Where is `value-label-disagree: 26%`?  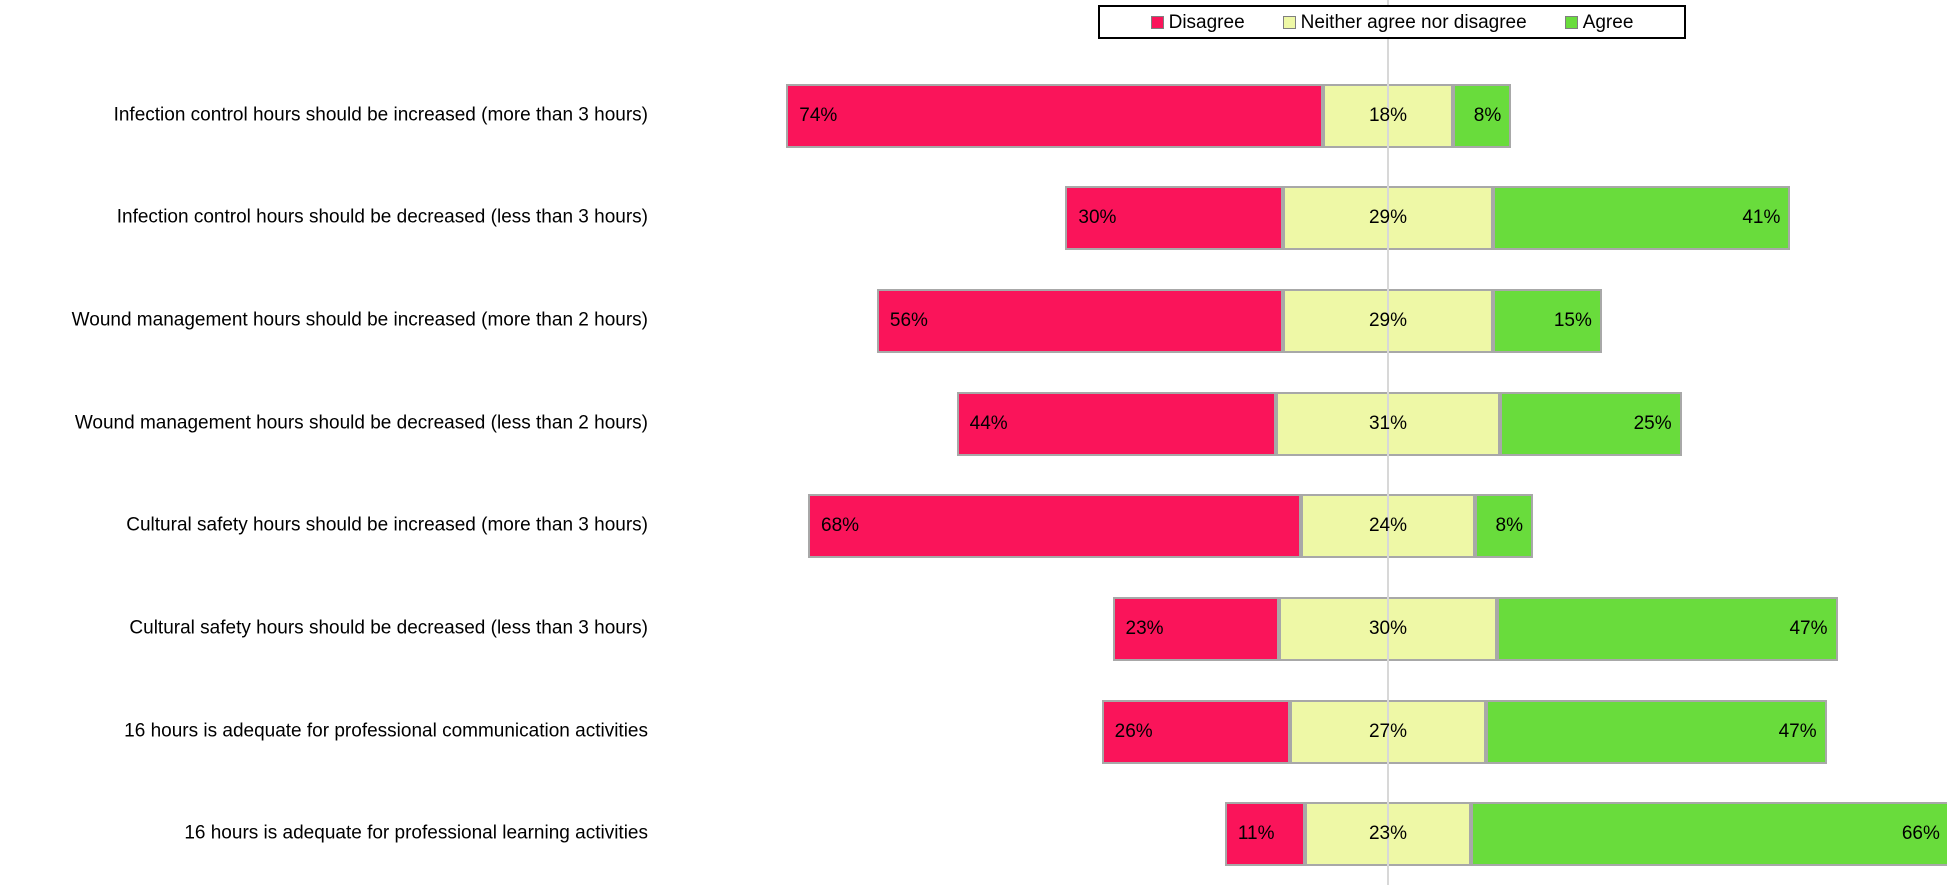 value-label-disagree: 26% is located at coordinates (1133, 731).